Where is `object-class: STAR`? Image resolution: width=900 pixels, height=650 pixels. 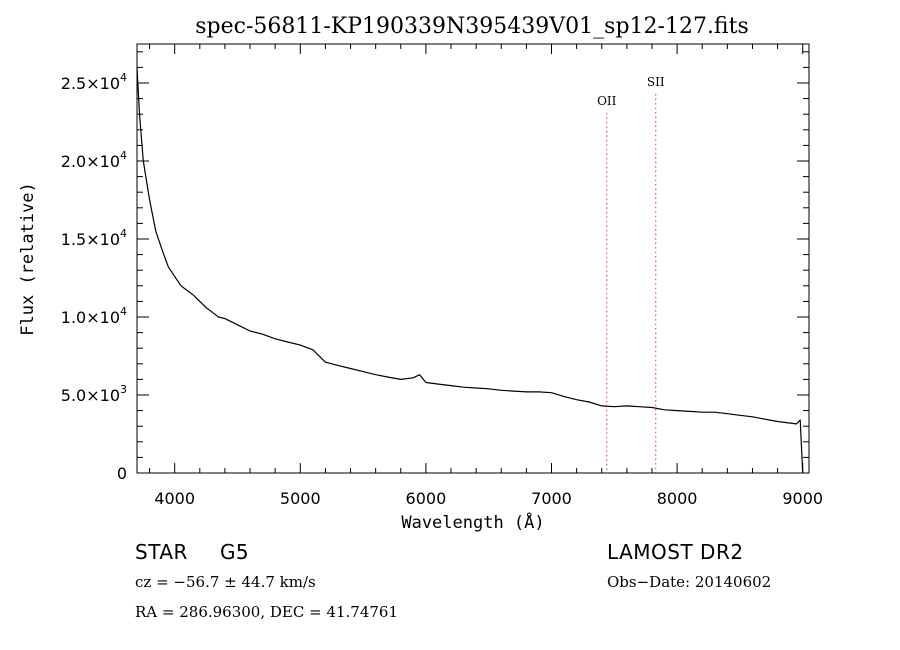
object-class: STAR is located at coordinates (161, 552).